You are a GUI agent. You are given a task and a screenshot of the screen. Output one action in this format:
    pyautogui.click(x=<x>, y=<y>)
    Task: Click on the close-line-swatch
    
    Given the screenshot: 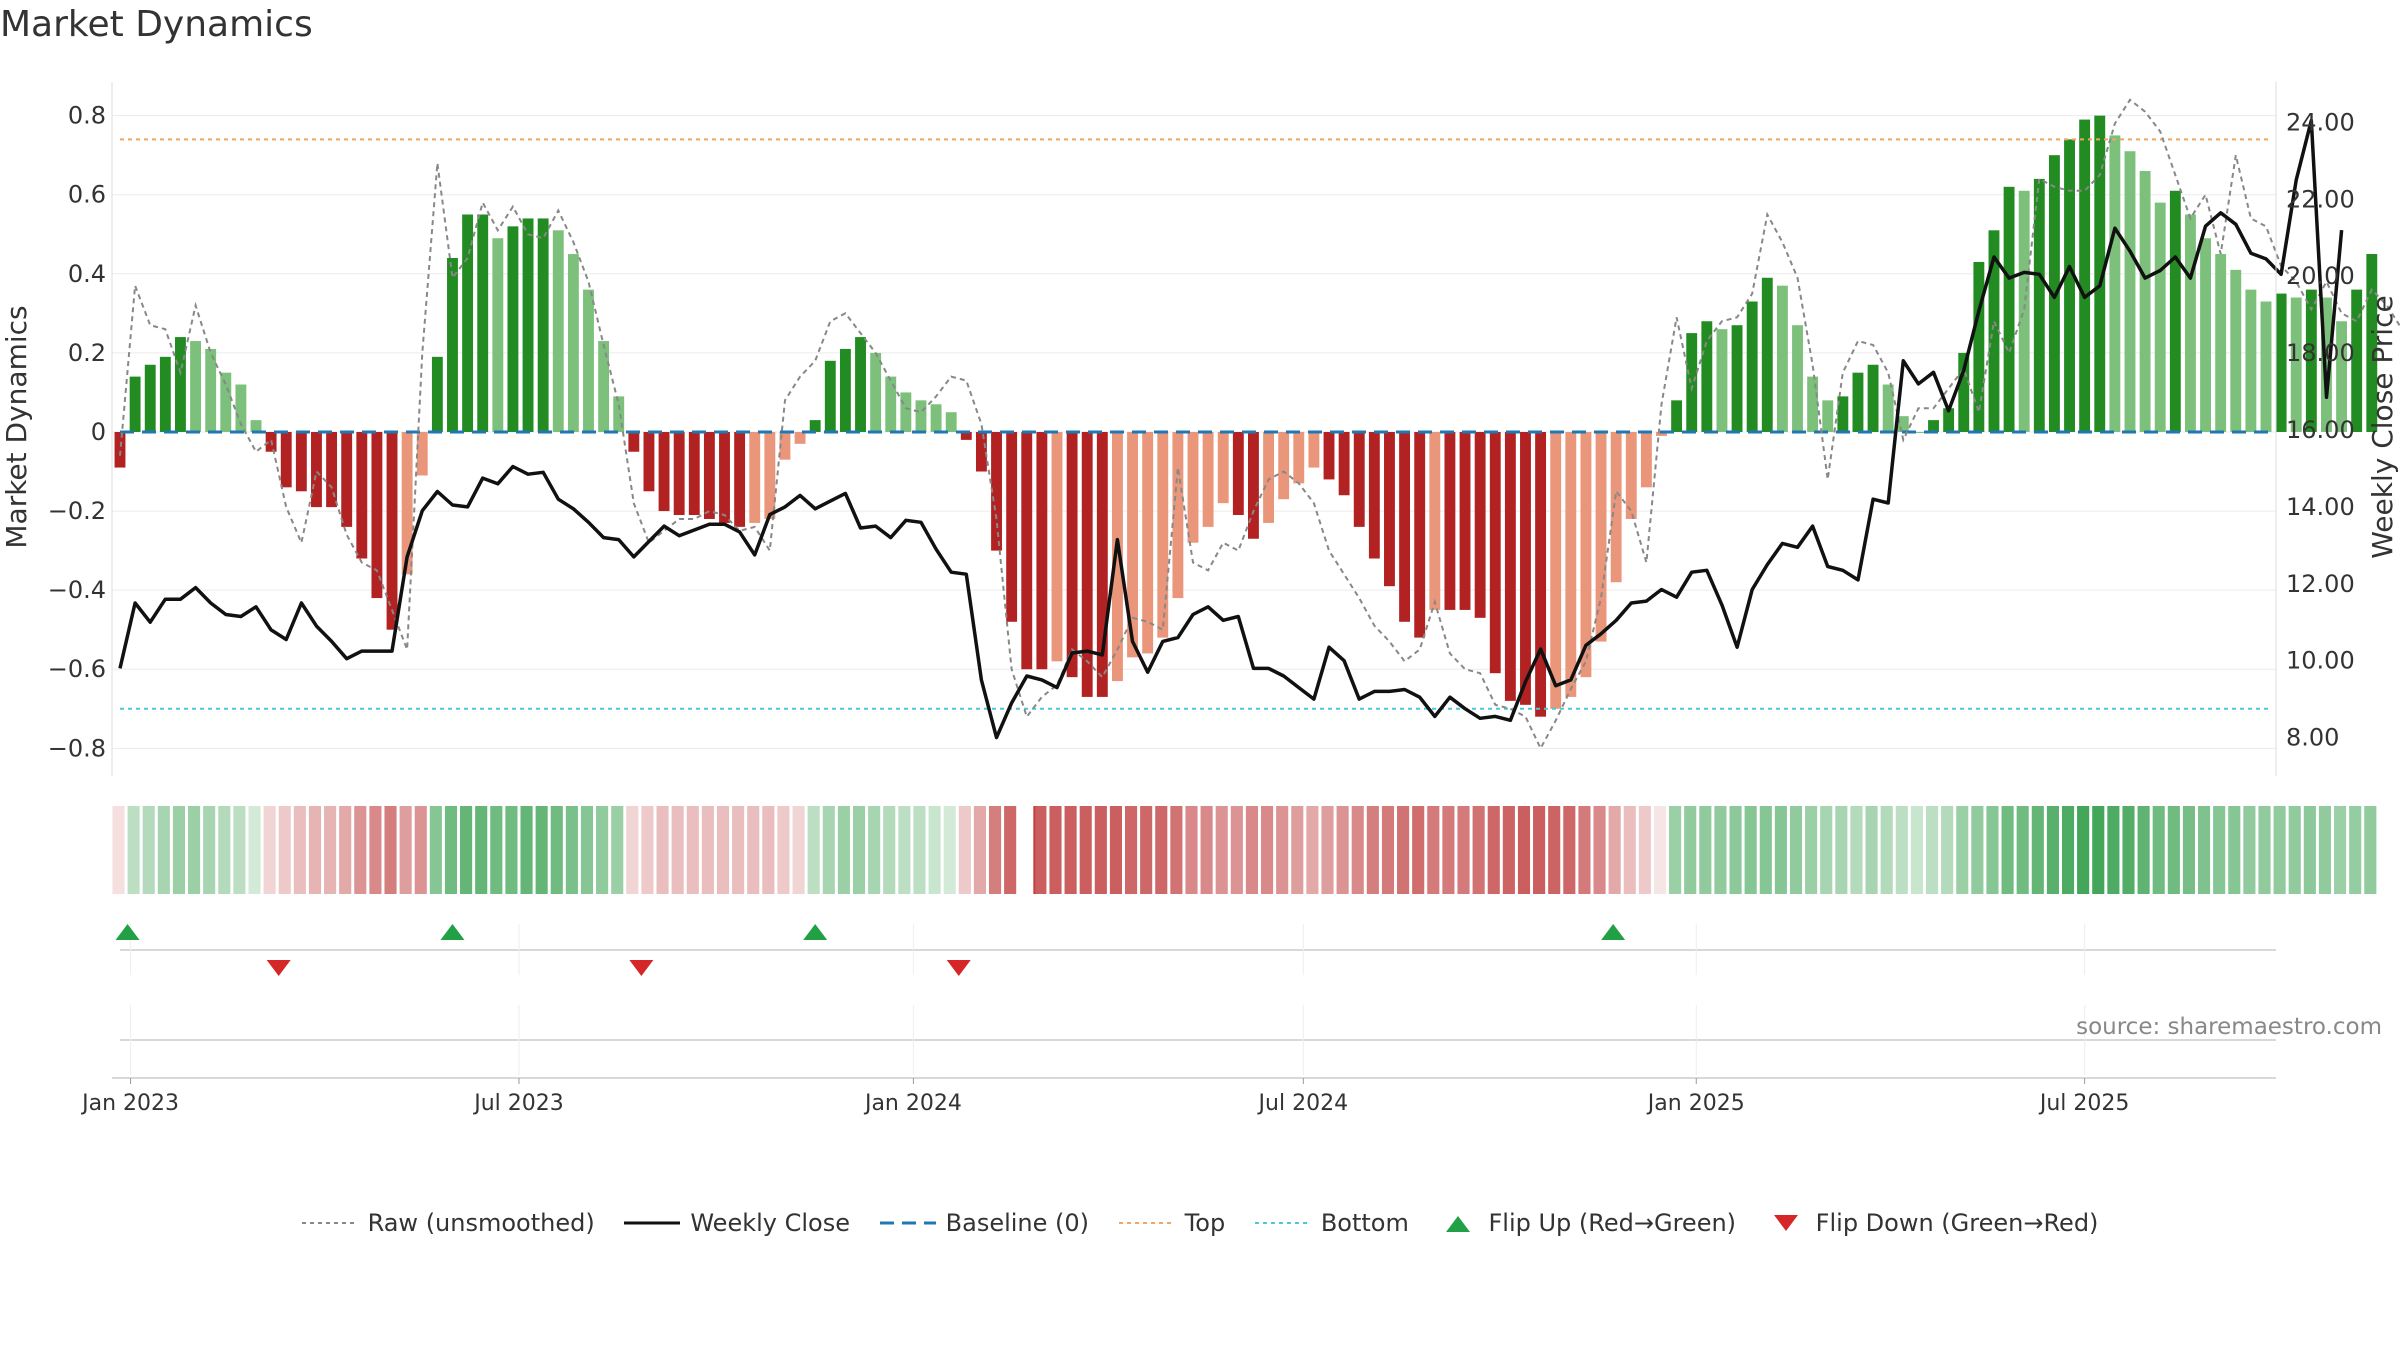 What is the action you would take?
    pyautogui.click(x=652, y=1223)
    